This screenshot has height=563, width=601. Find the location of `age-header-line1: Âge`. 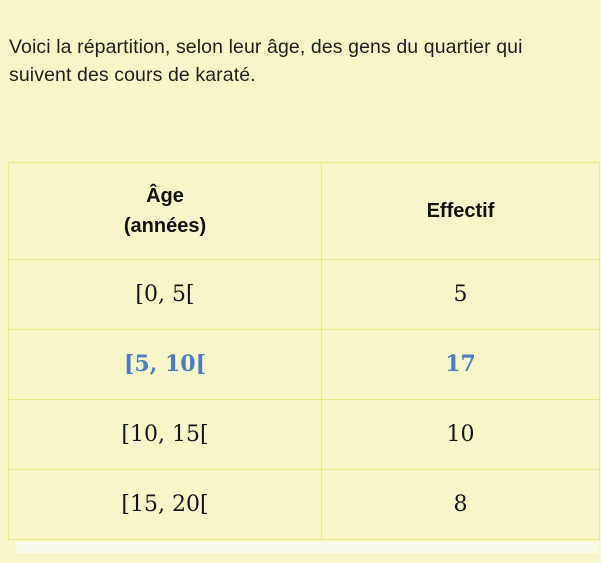

age-header-line1: Âge is located at coordinates (165, 195).